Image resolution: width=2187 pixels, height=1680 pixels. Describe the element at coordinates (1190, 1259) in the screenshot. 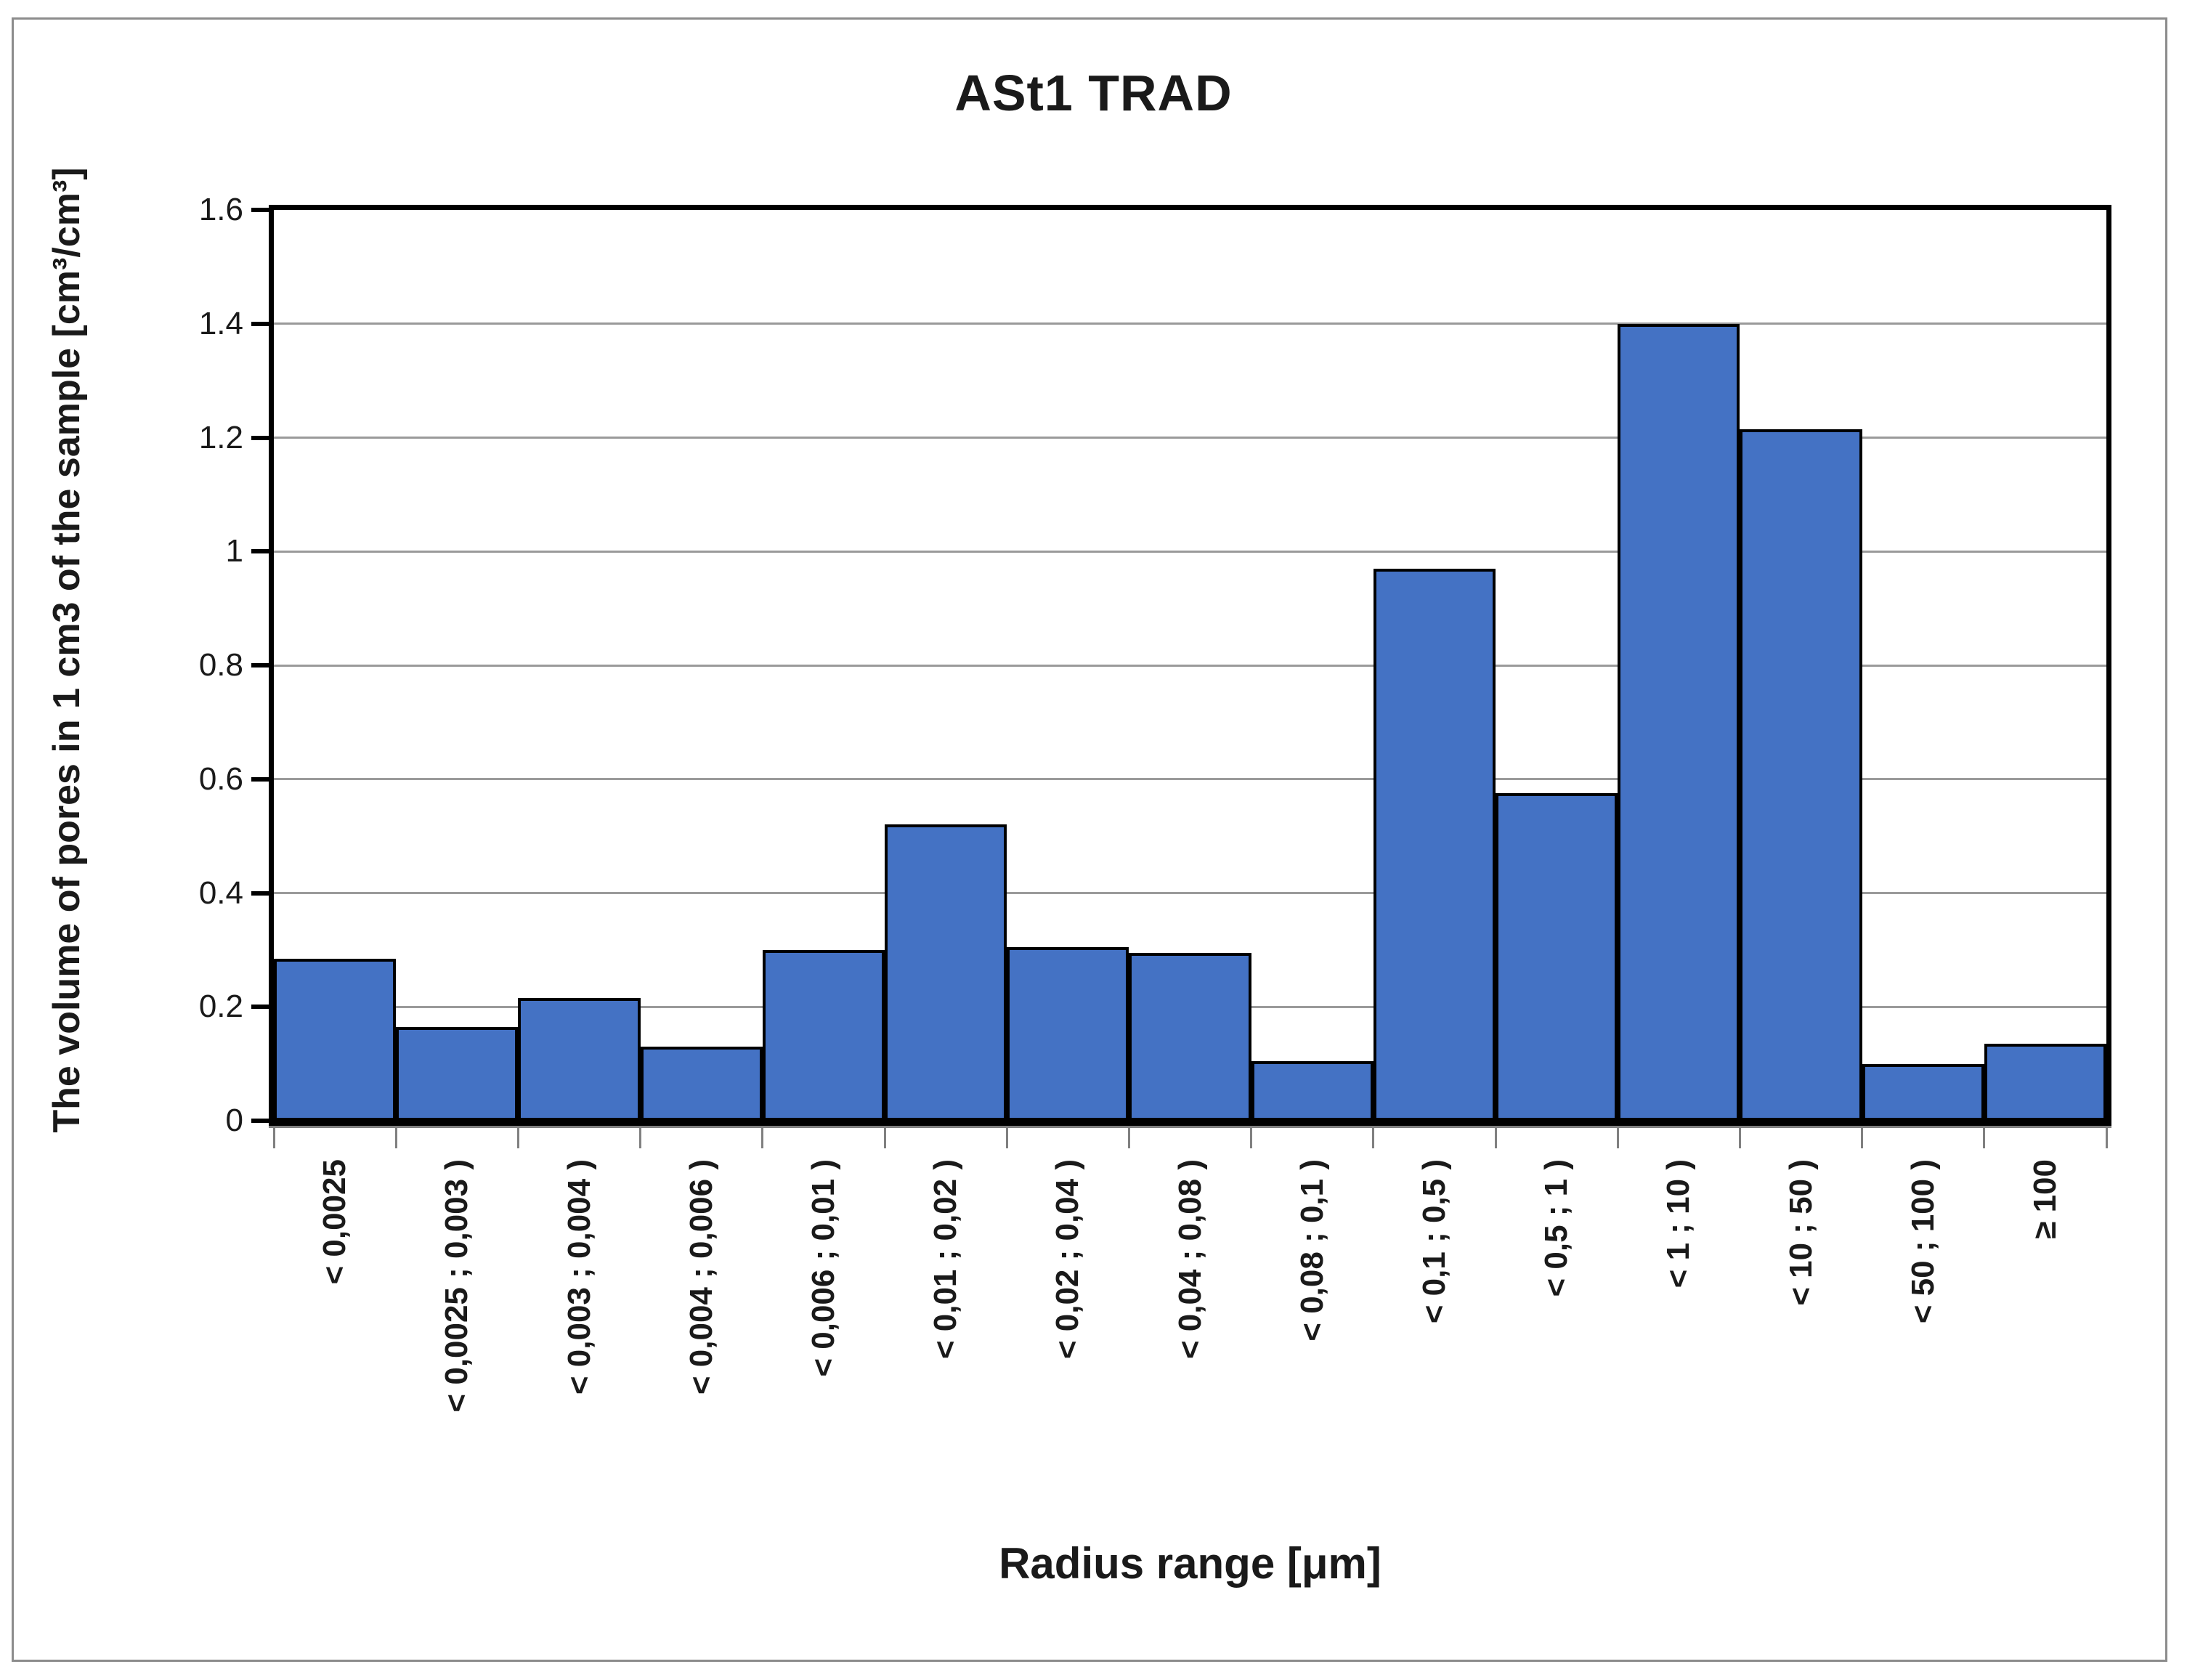

I see `x-category-label-8: < 0,04 ; 0,08 )` at that location.